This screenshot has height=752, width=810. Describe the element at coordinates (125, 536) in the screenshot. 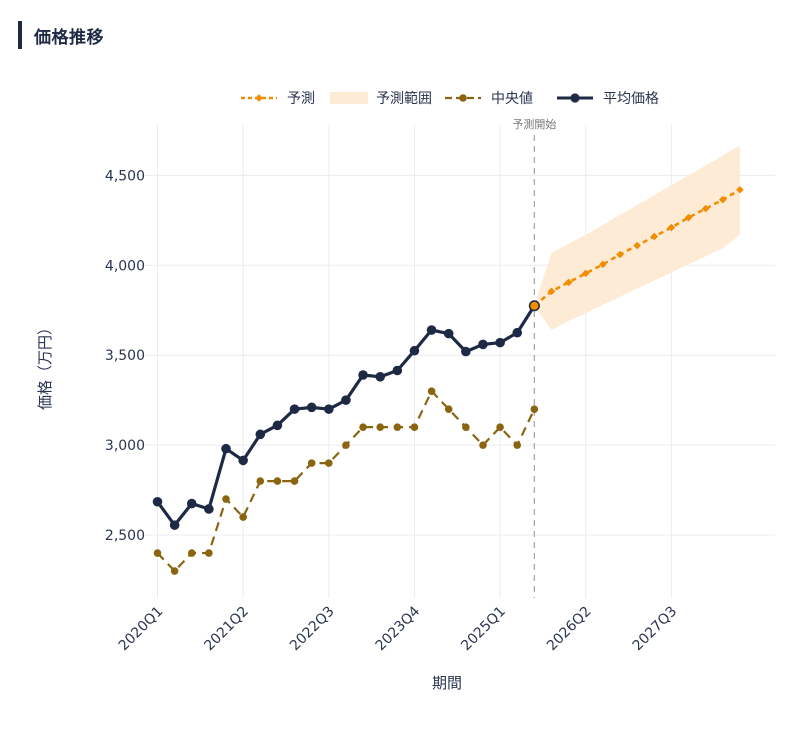

I see `y-tick-label: 2,500` at that location.